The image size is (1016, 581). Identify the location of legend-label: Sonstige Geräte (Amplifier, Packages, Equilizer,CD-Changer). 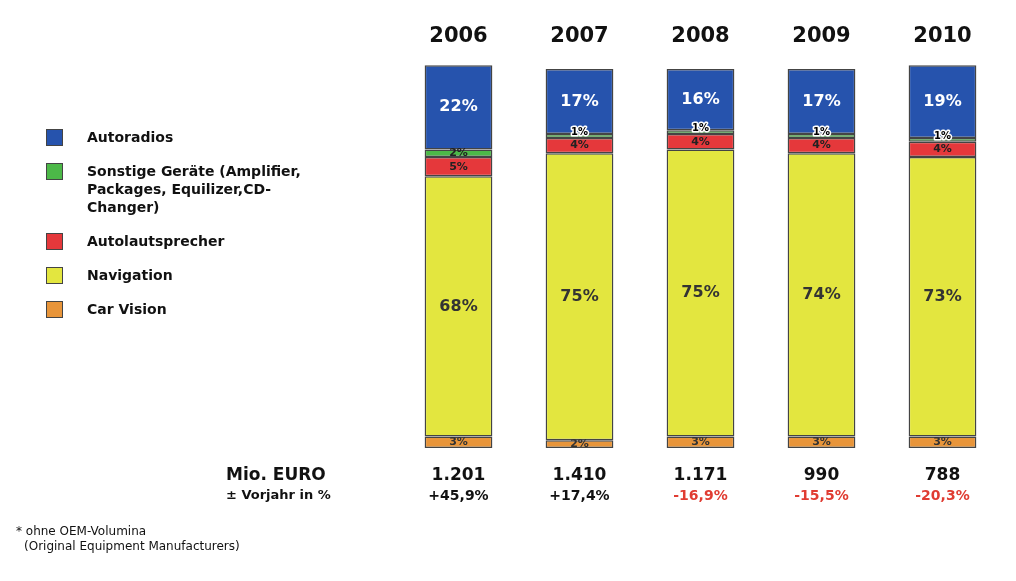
(194, 189).